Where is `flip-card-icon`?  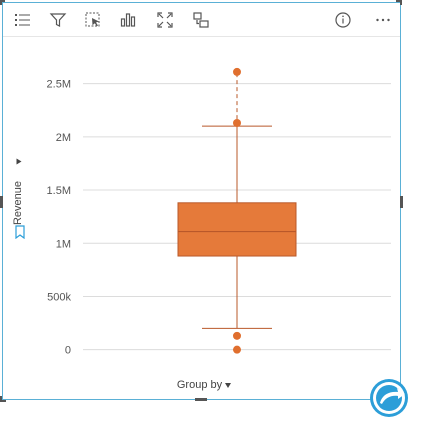 flip-card-icon is located at coordinates (201, 20).